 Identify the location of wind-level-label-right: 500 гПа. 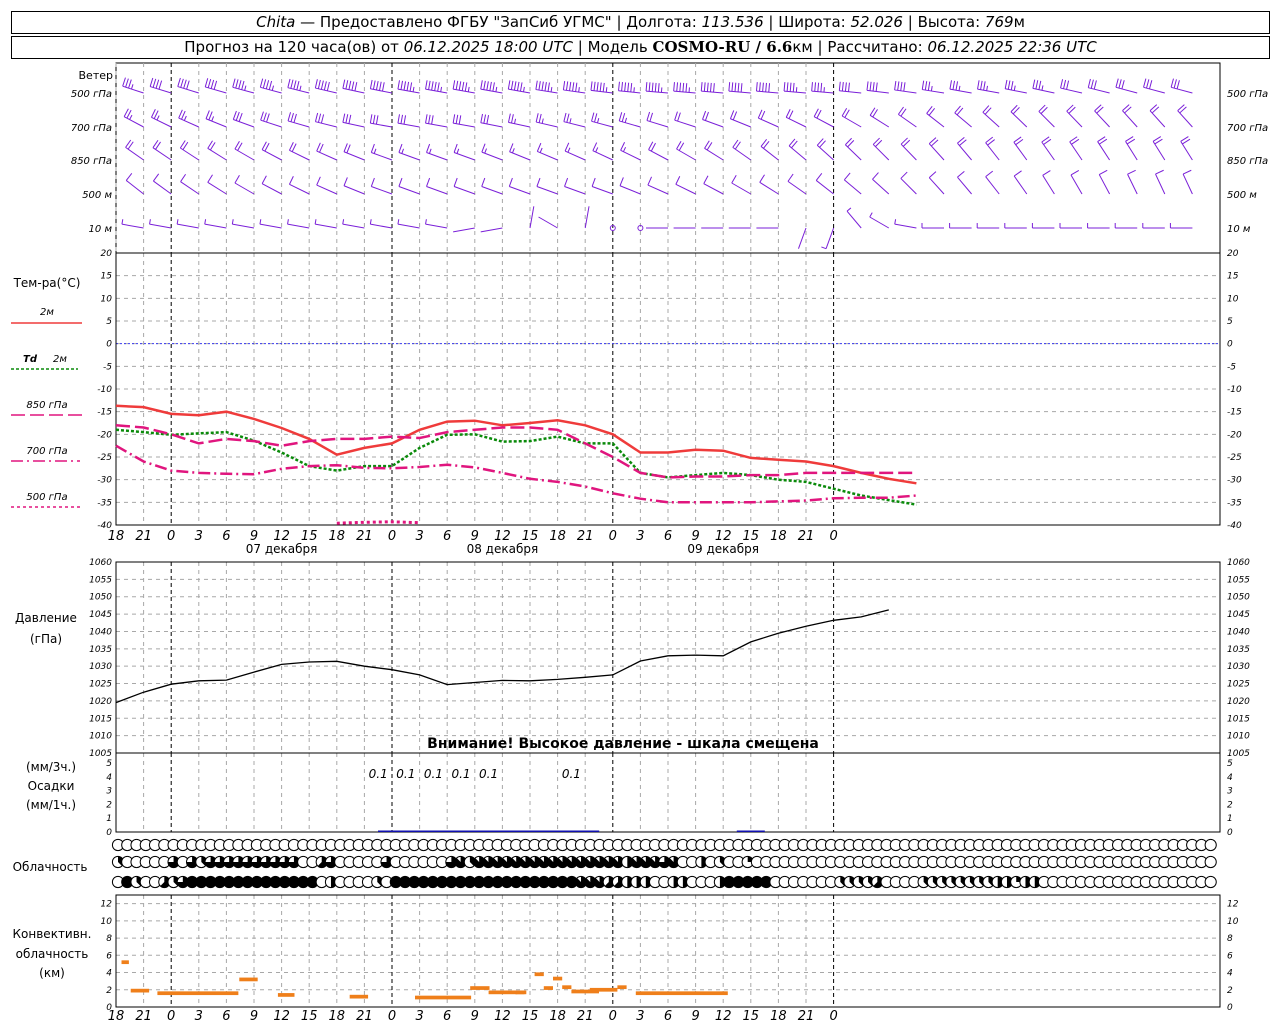
(1247, 94).